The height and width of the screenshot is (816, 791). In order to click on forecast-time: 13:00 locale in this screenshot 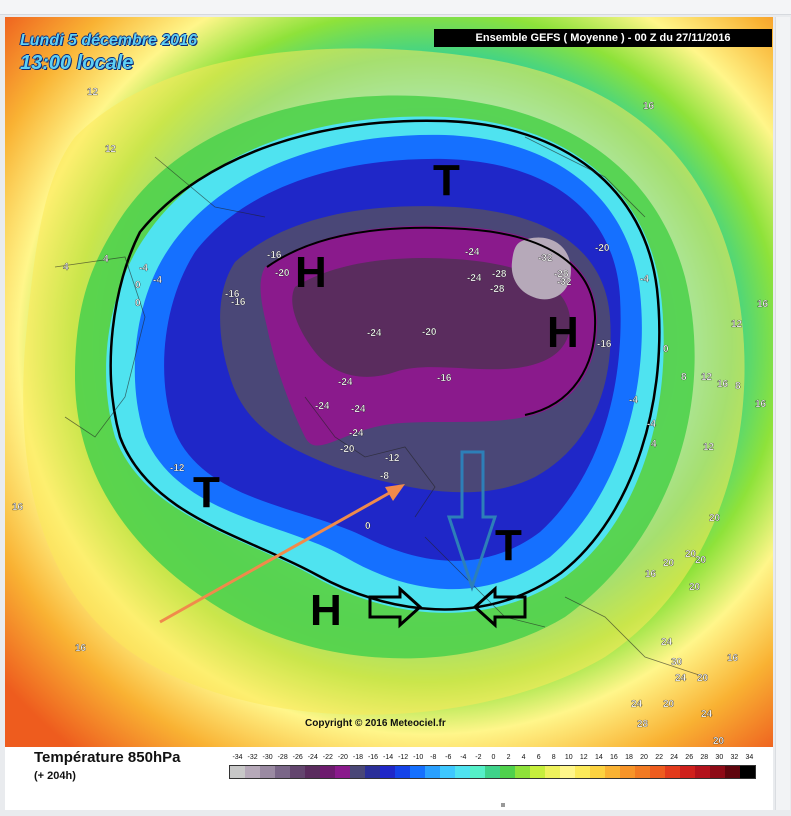, I will do `click(77, 63)`.